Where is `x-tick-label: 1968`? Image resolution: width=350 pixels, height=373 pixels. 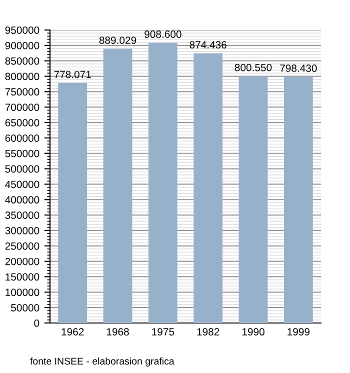 x-tick-label: 1968 is located at coordinates (117, 332).